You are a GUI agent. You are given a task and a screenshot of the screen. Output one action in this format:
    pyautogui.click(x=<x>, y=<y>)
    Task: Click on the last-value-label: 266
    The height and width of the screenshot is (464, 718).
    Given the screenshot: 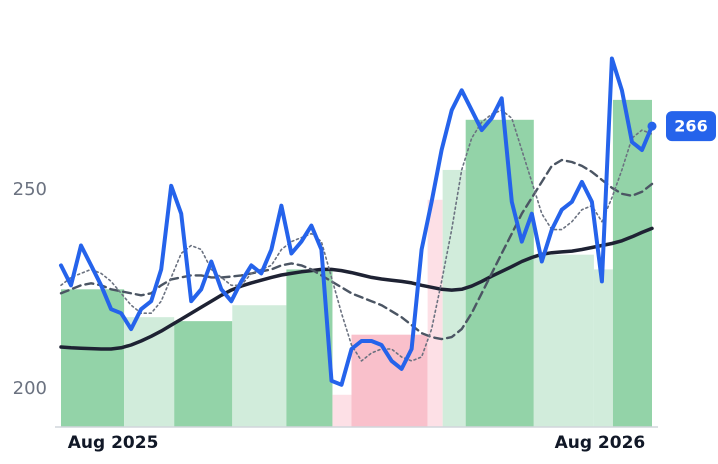 What is the action you would take?
    pyautogui.click(x=690, y=126)
    